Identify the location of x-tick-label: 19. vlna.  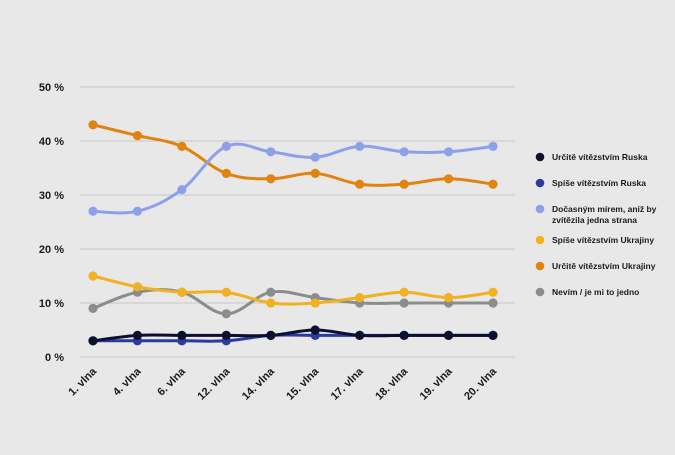
(437, 384).